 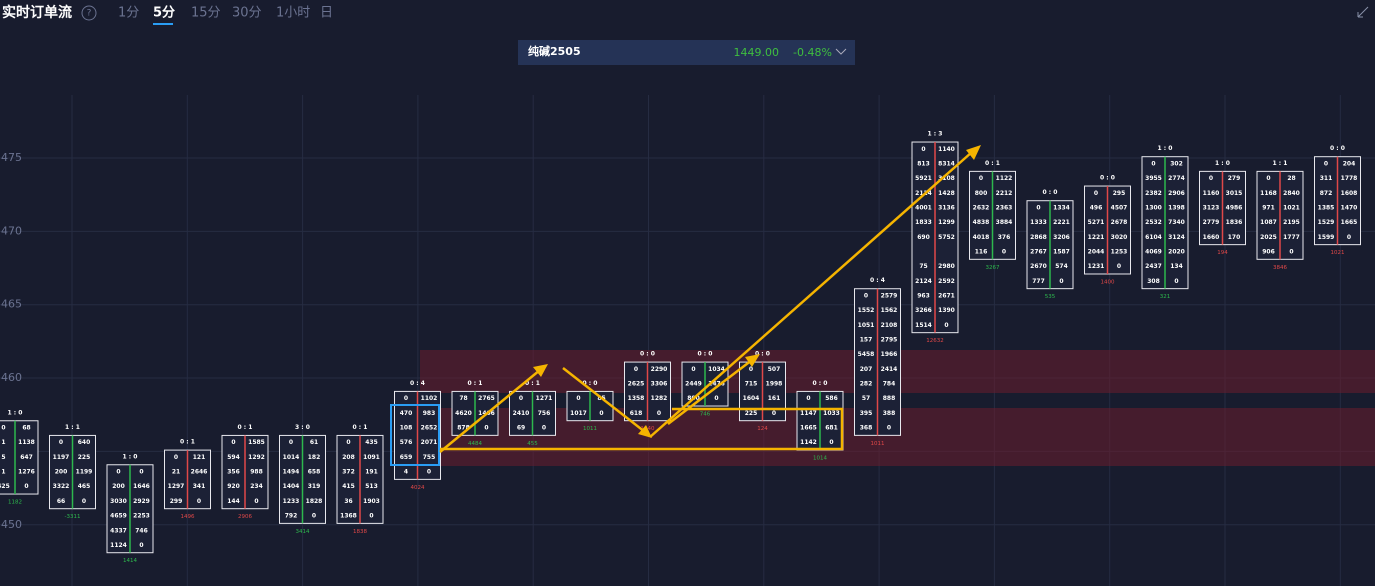 What do you see at coordinates (206, 13) in the screenshot?
I see `tab: 15分` at bounding box center [206, 13].